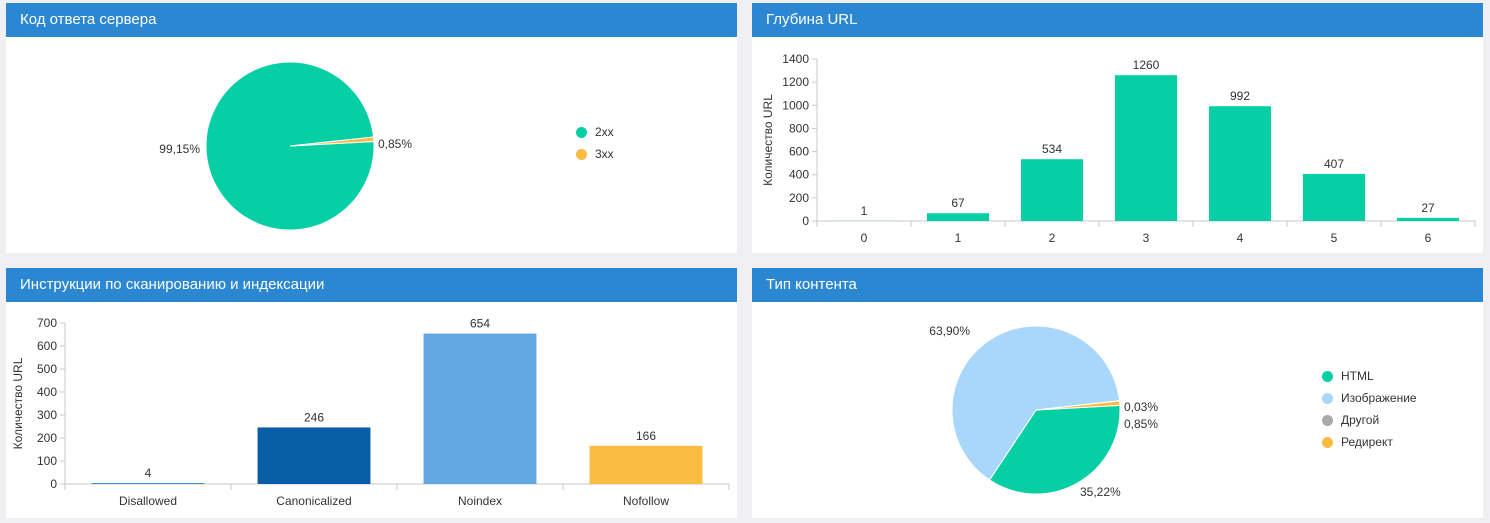  Describe the element at coordinates (47, 369) in the screenshot. I see `y-tick-label: 500` at that location.